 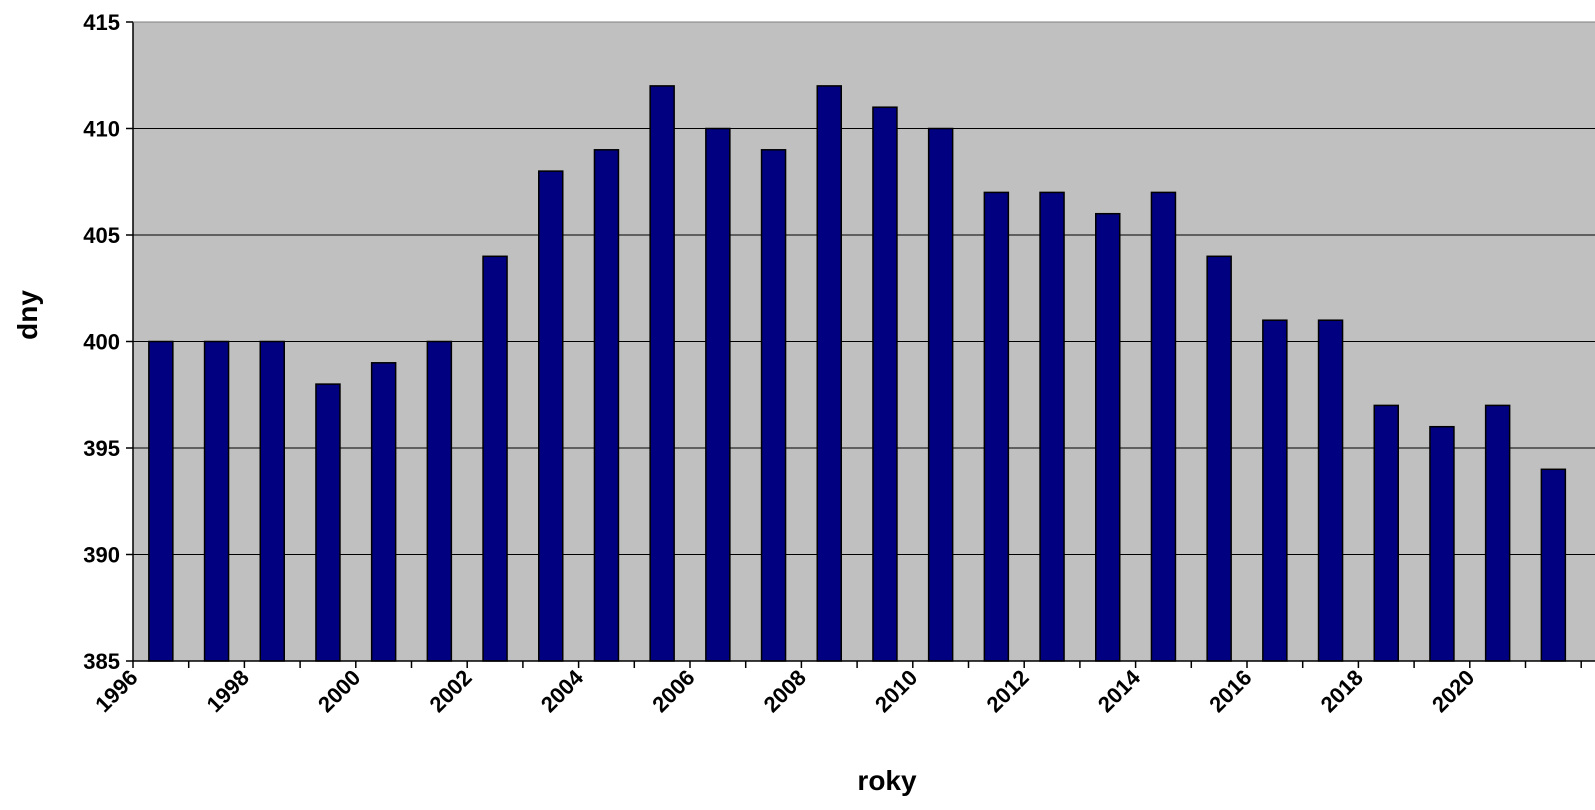 I want to click on x-tick-label: 2002, so click(x=450, y=691).